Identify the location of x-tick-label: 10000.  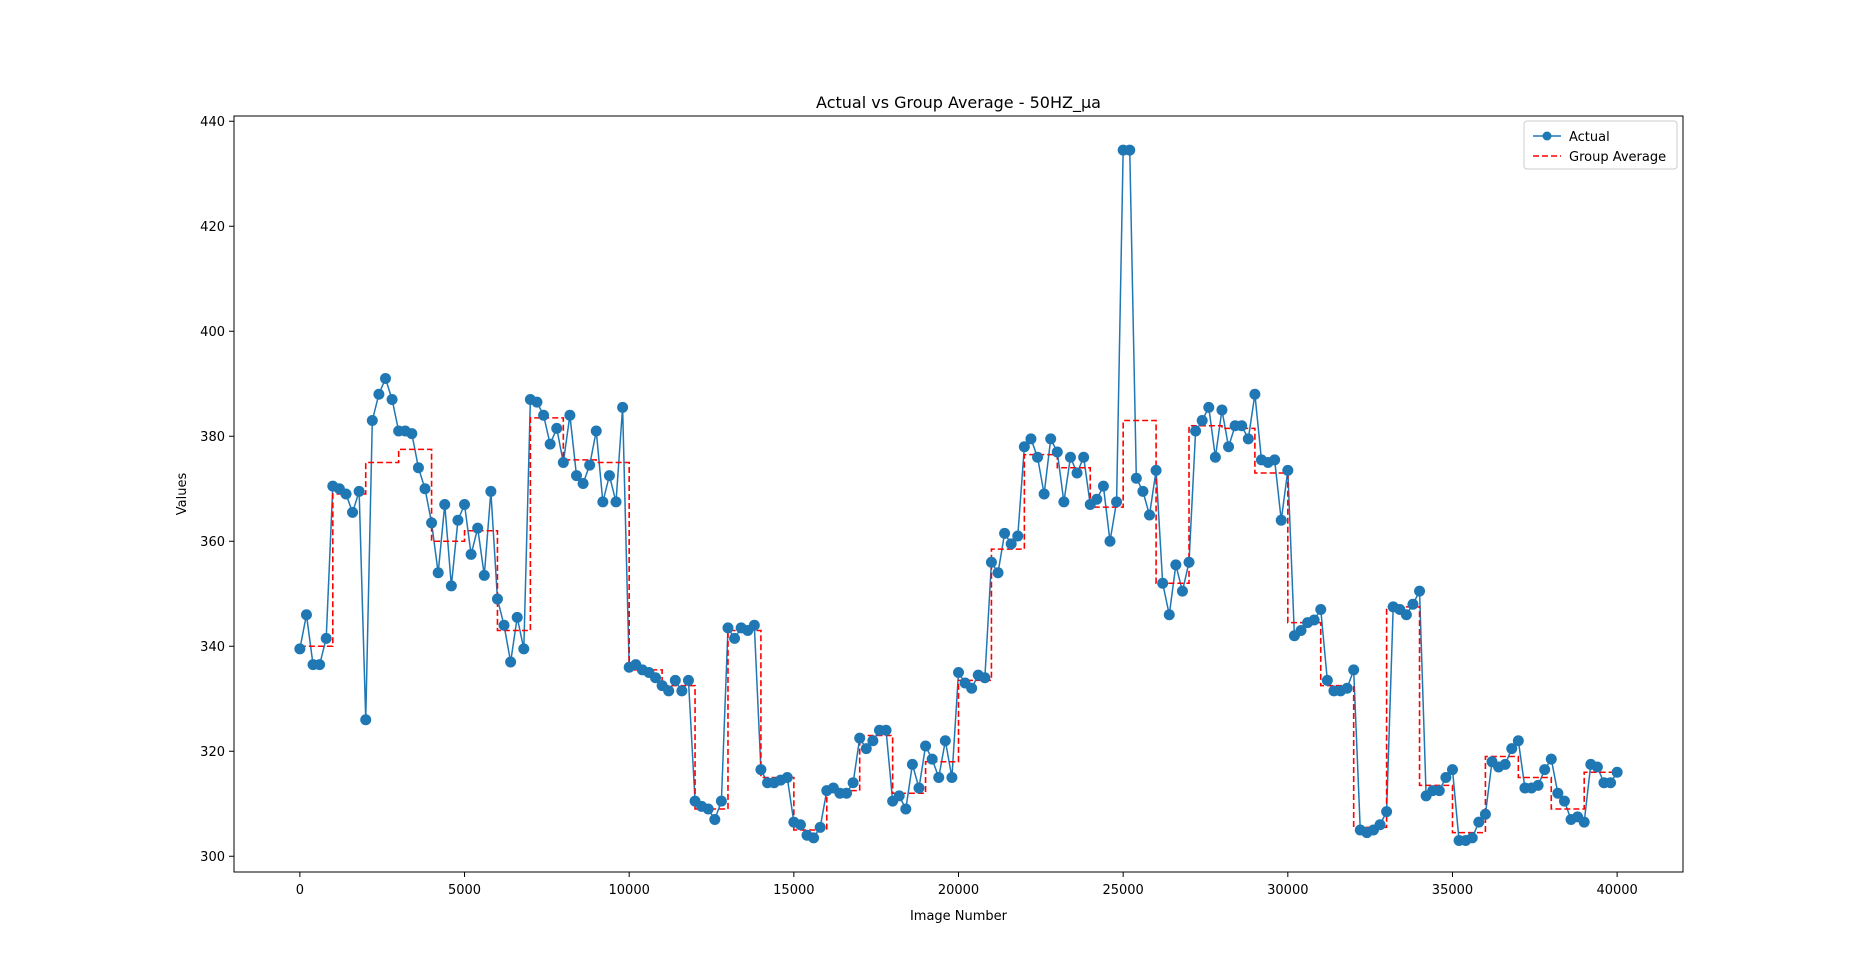
(629, 890).